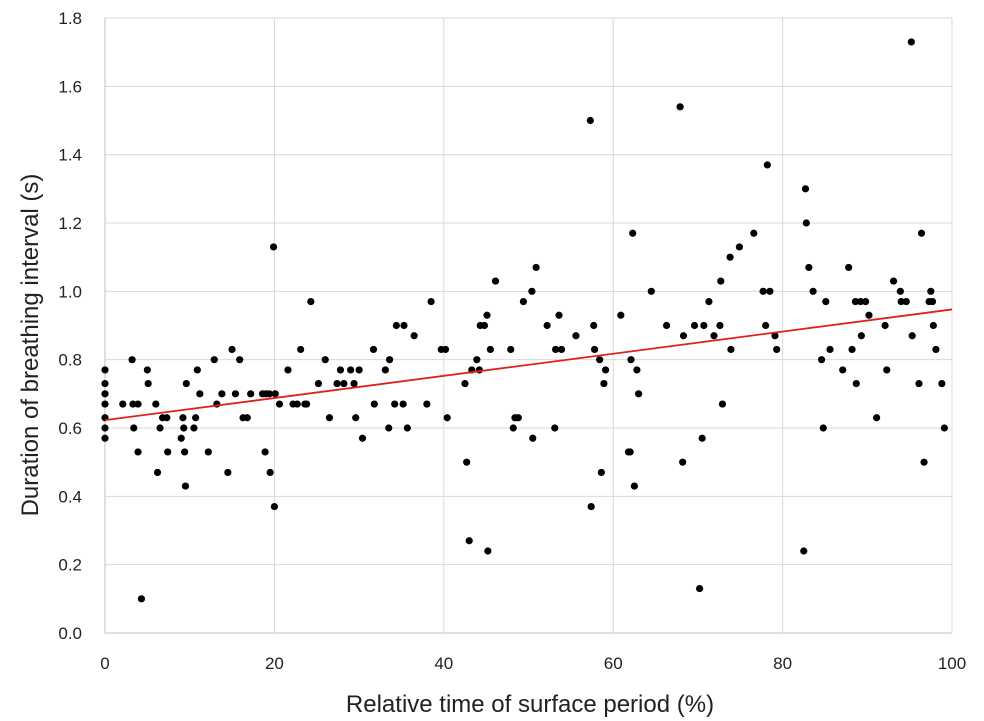  Describe the element at coordinates (70, 496) in the screenshot. I see `y-tick-label: 0.4` at that location.